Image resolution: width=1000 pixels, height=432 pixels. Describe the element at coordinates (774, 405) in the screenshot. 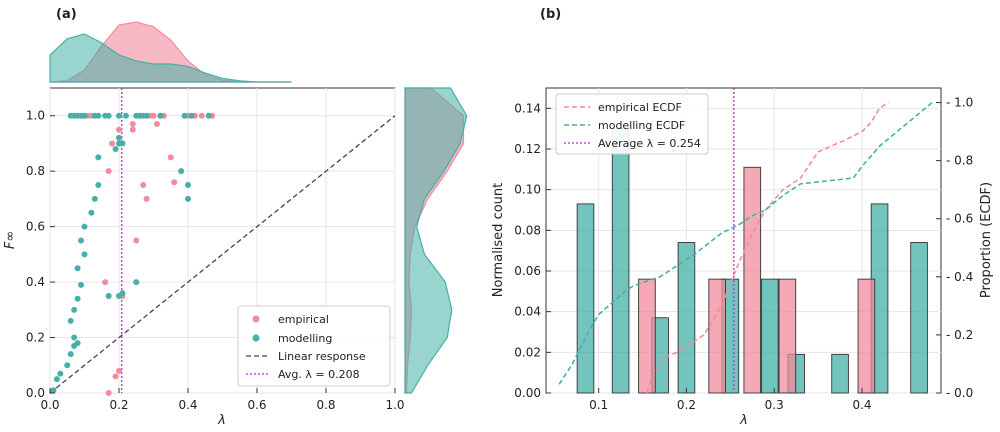

I see `x-tick-label: 0.3` at that location.